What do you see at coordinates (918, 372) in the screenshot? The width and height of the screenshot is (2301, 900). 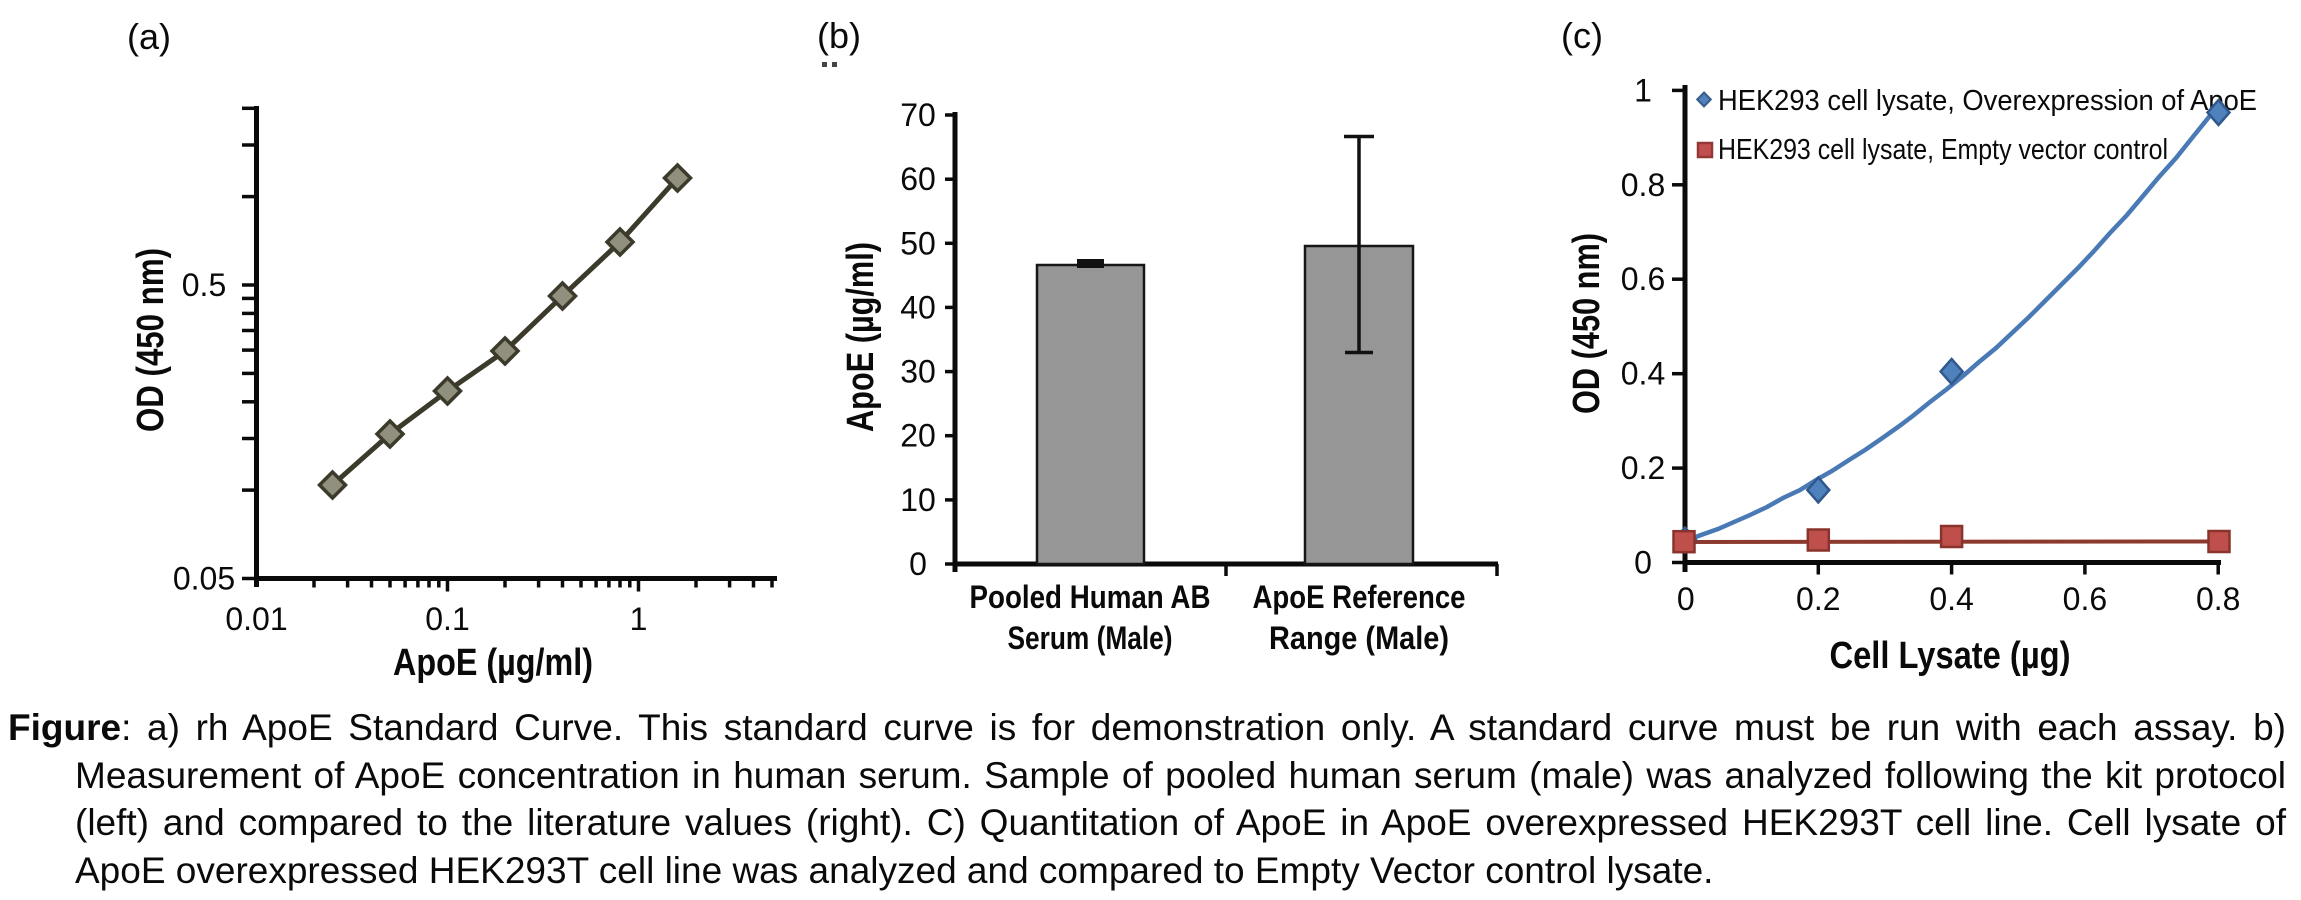 I see `svg-text: 30` at bounding box center [918, 372].